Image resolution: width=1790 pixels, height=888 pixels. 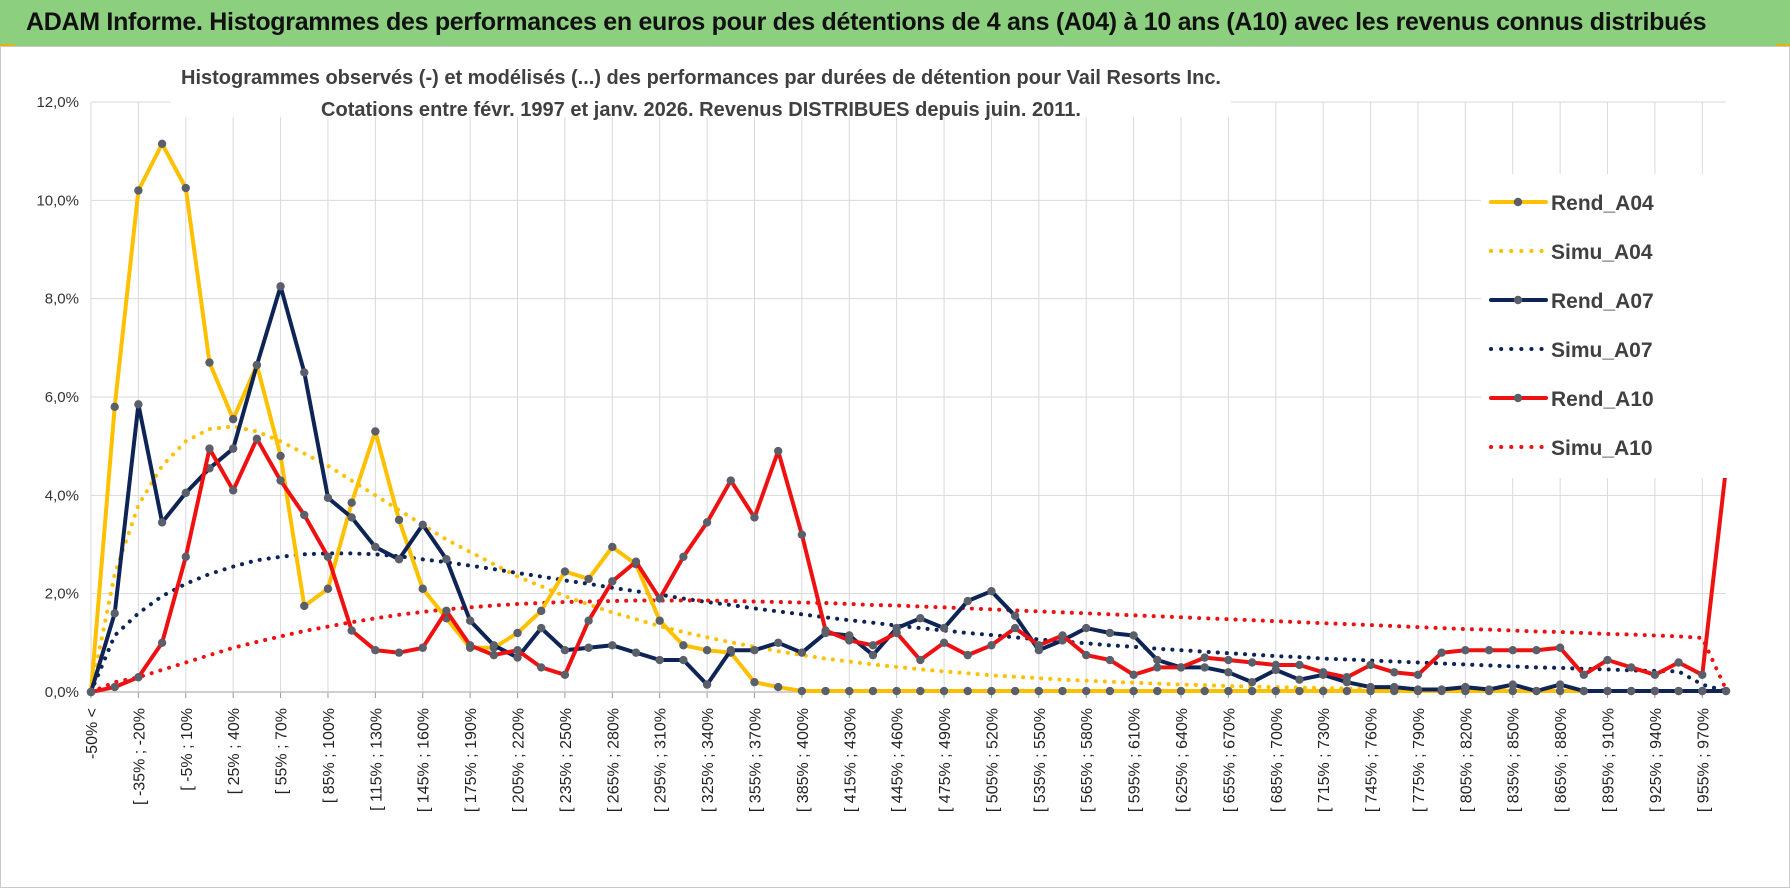 I want to click on x-tick-label: [ 505% ; 520%, so click(x=992, y=760).